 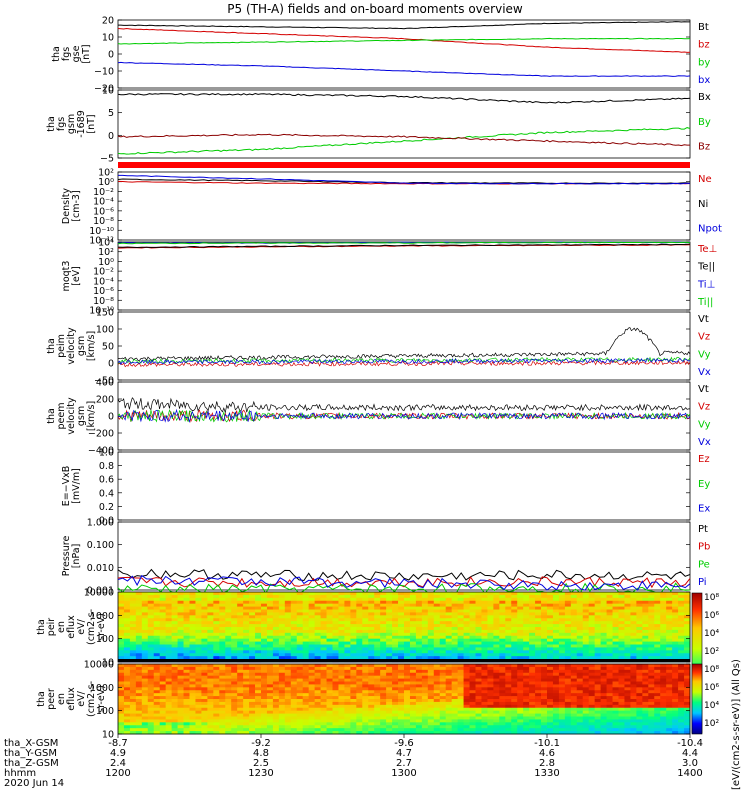 What do you see at coordinates (34, 783) in the screenshot?
I see `orbit-date: 2020 Jun 14` at bounding box center [34, 783].